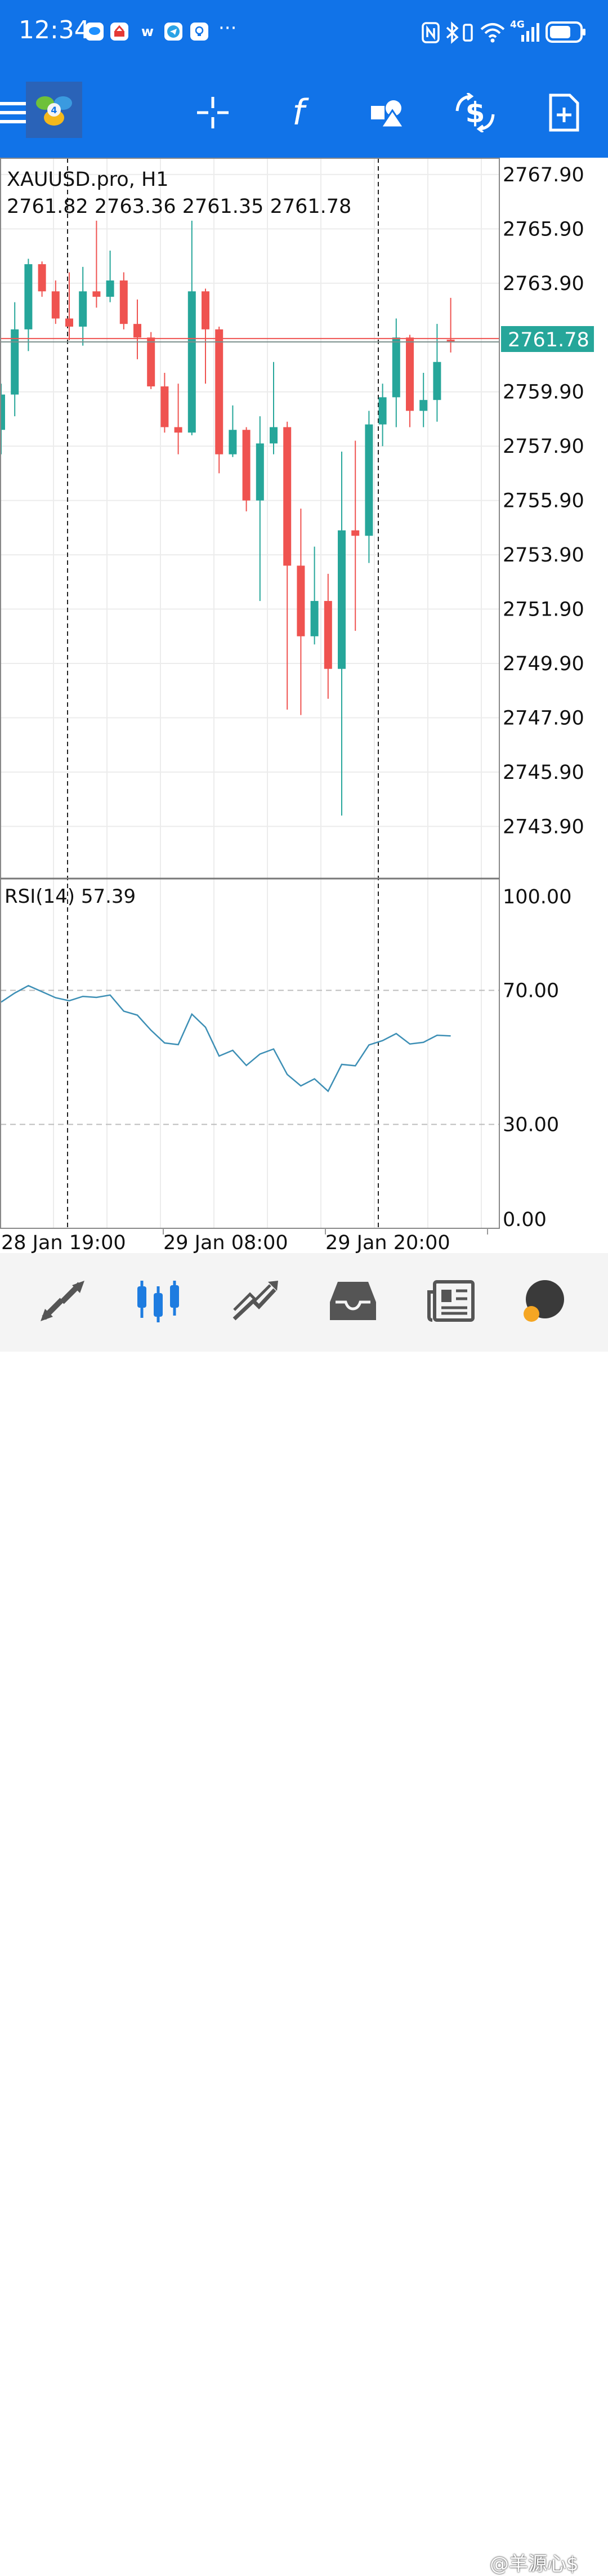  Describe the element at coordinates (525, 1220) in the screenshot. I see `rsi-tick-label: 0.00` at that location.